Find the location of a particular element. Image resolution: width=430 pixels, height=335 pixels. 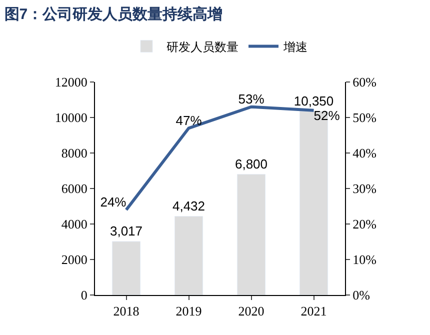

y2-tick-label: 60% is located at coordinates (364, 82).